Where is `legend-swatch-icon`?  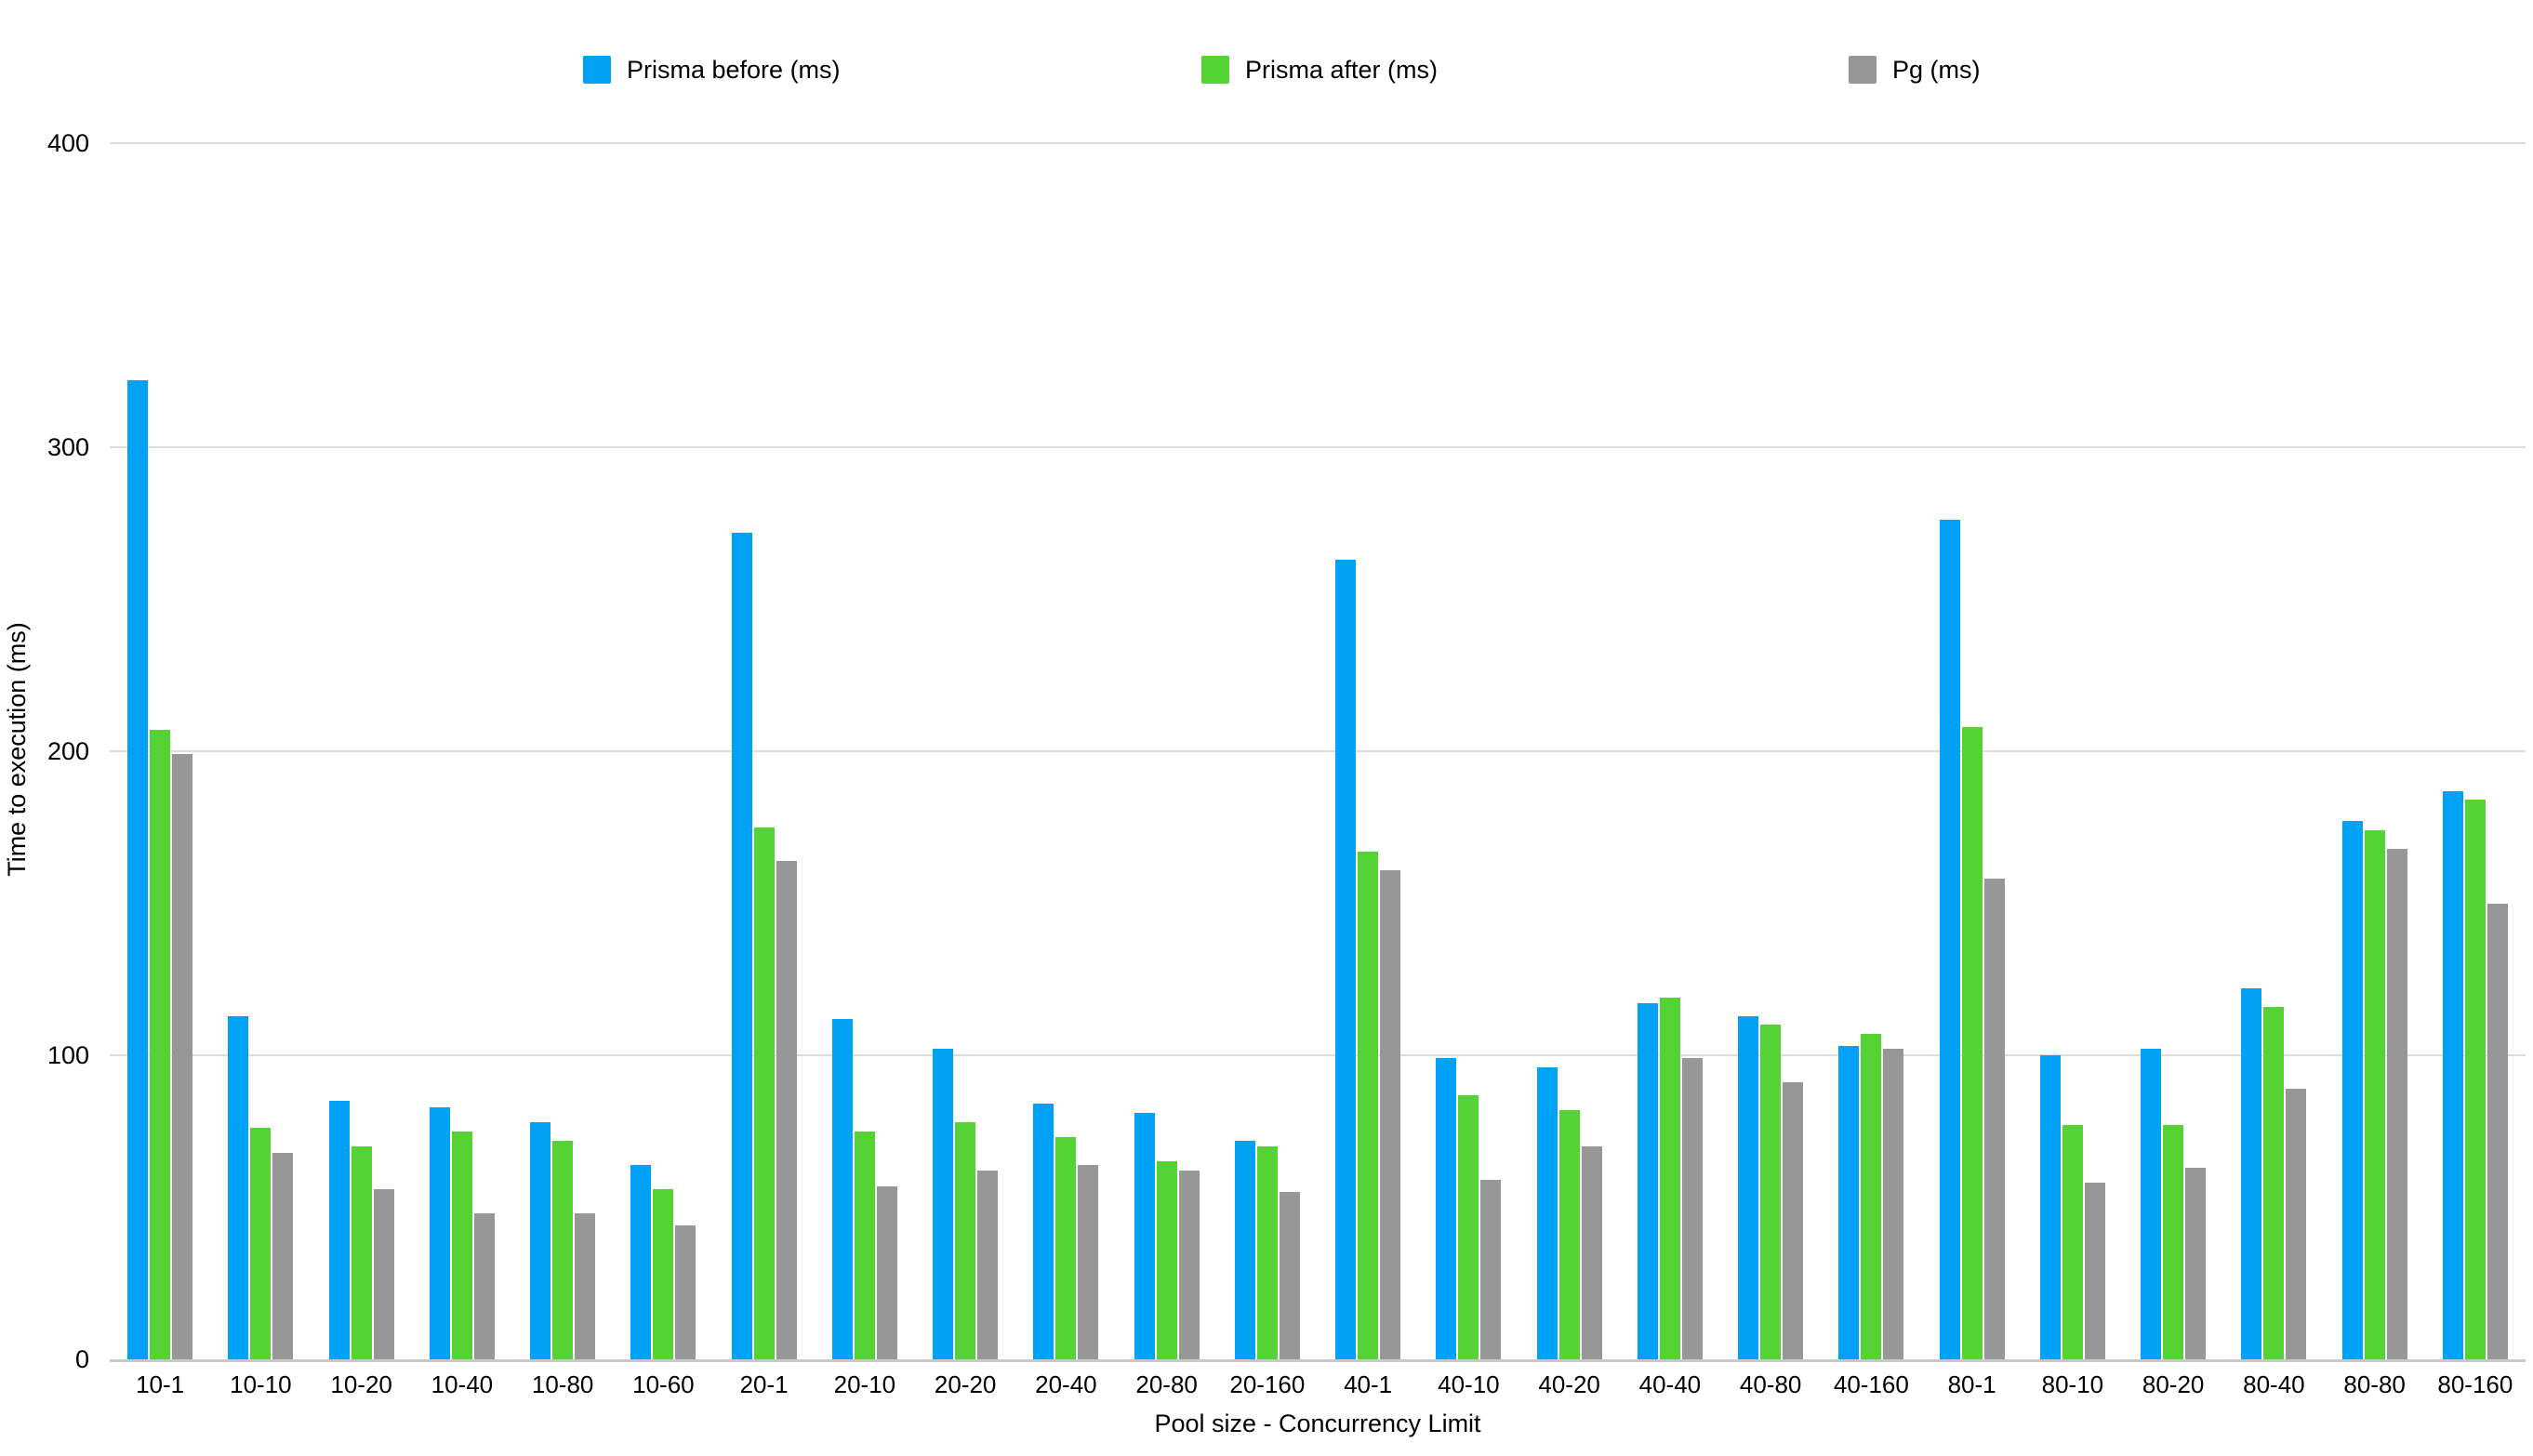
legend-swatch-icon is located at coordinates (1863, 70).